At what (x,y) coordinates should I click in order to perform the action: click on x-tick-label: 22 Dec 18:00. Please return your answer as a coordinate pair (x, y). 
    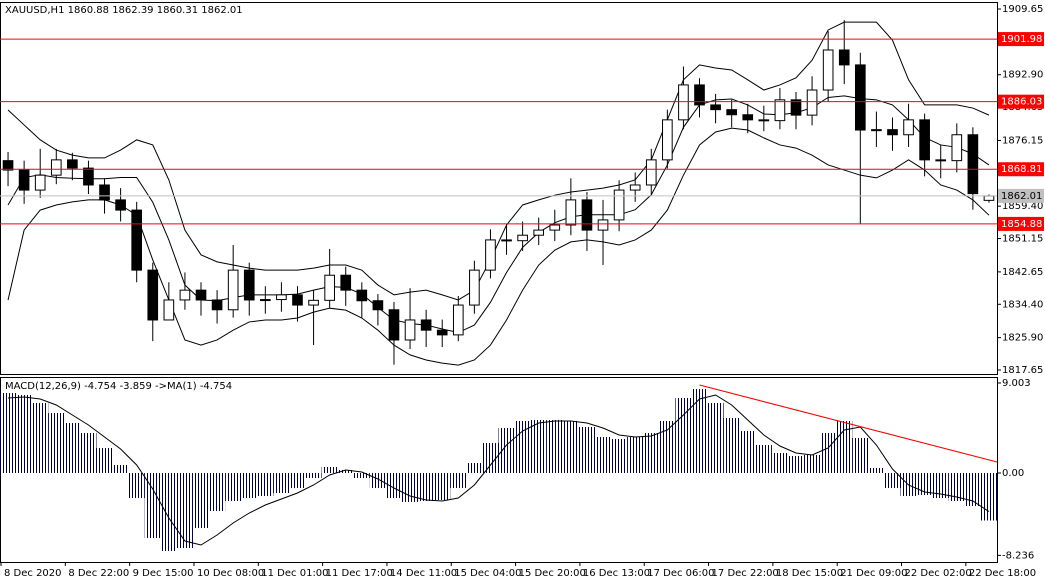
    Looking at the image, I should click on (1002, 573).